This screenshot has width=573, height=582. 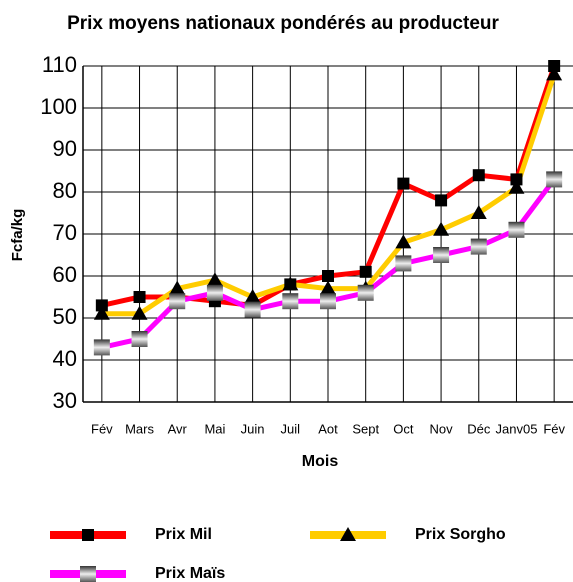 What do you see at coordinates (65, 148) in the screenshot?
I see `y-tick-label: 90` at bounding box center [65, 148].